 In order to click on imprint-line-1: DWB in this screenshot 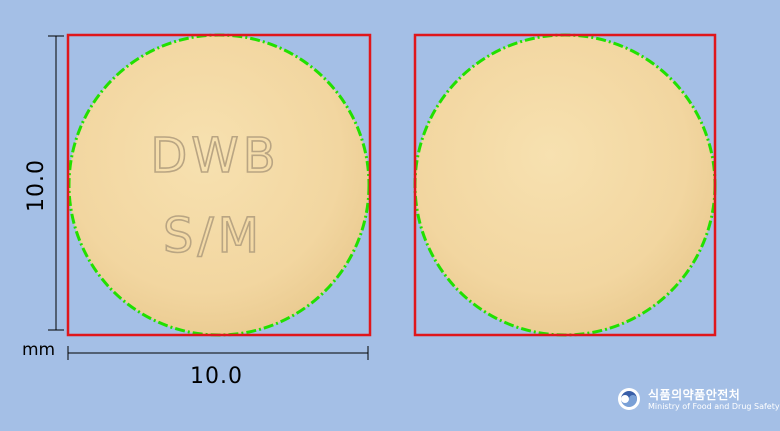, I will do `click(214, 156)`.